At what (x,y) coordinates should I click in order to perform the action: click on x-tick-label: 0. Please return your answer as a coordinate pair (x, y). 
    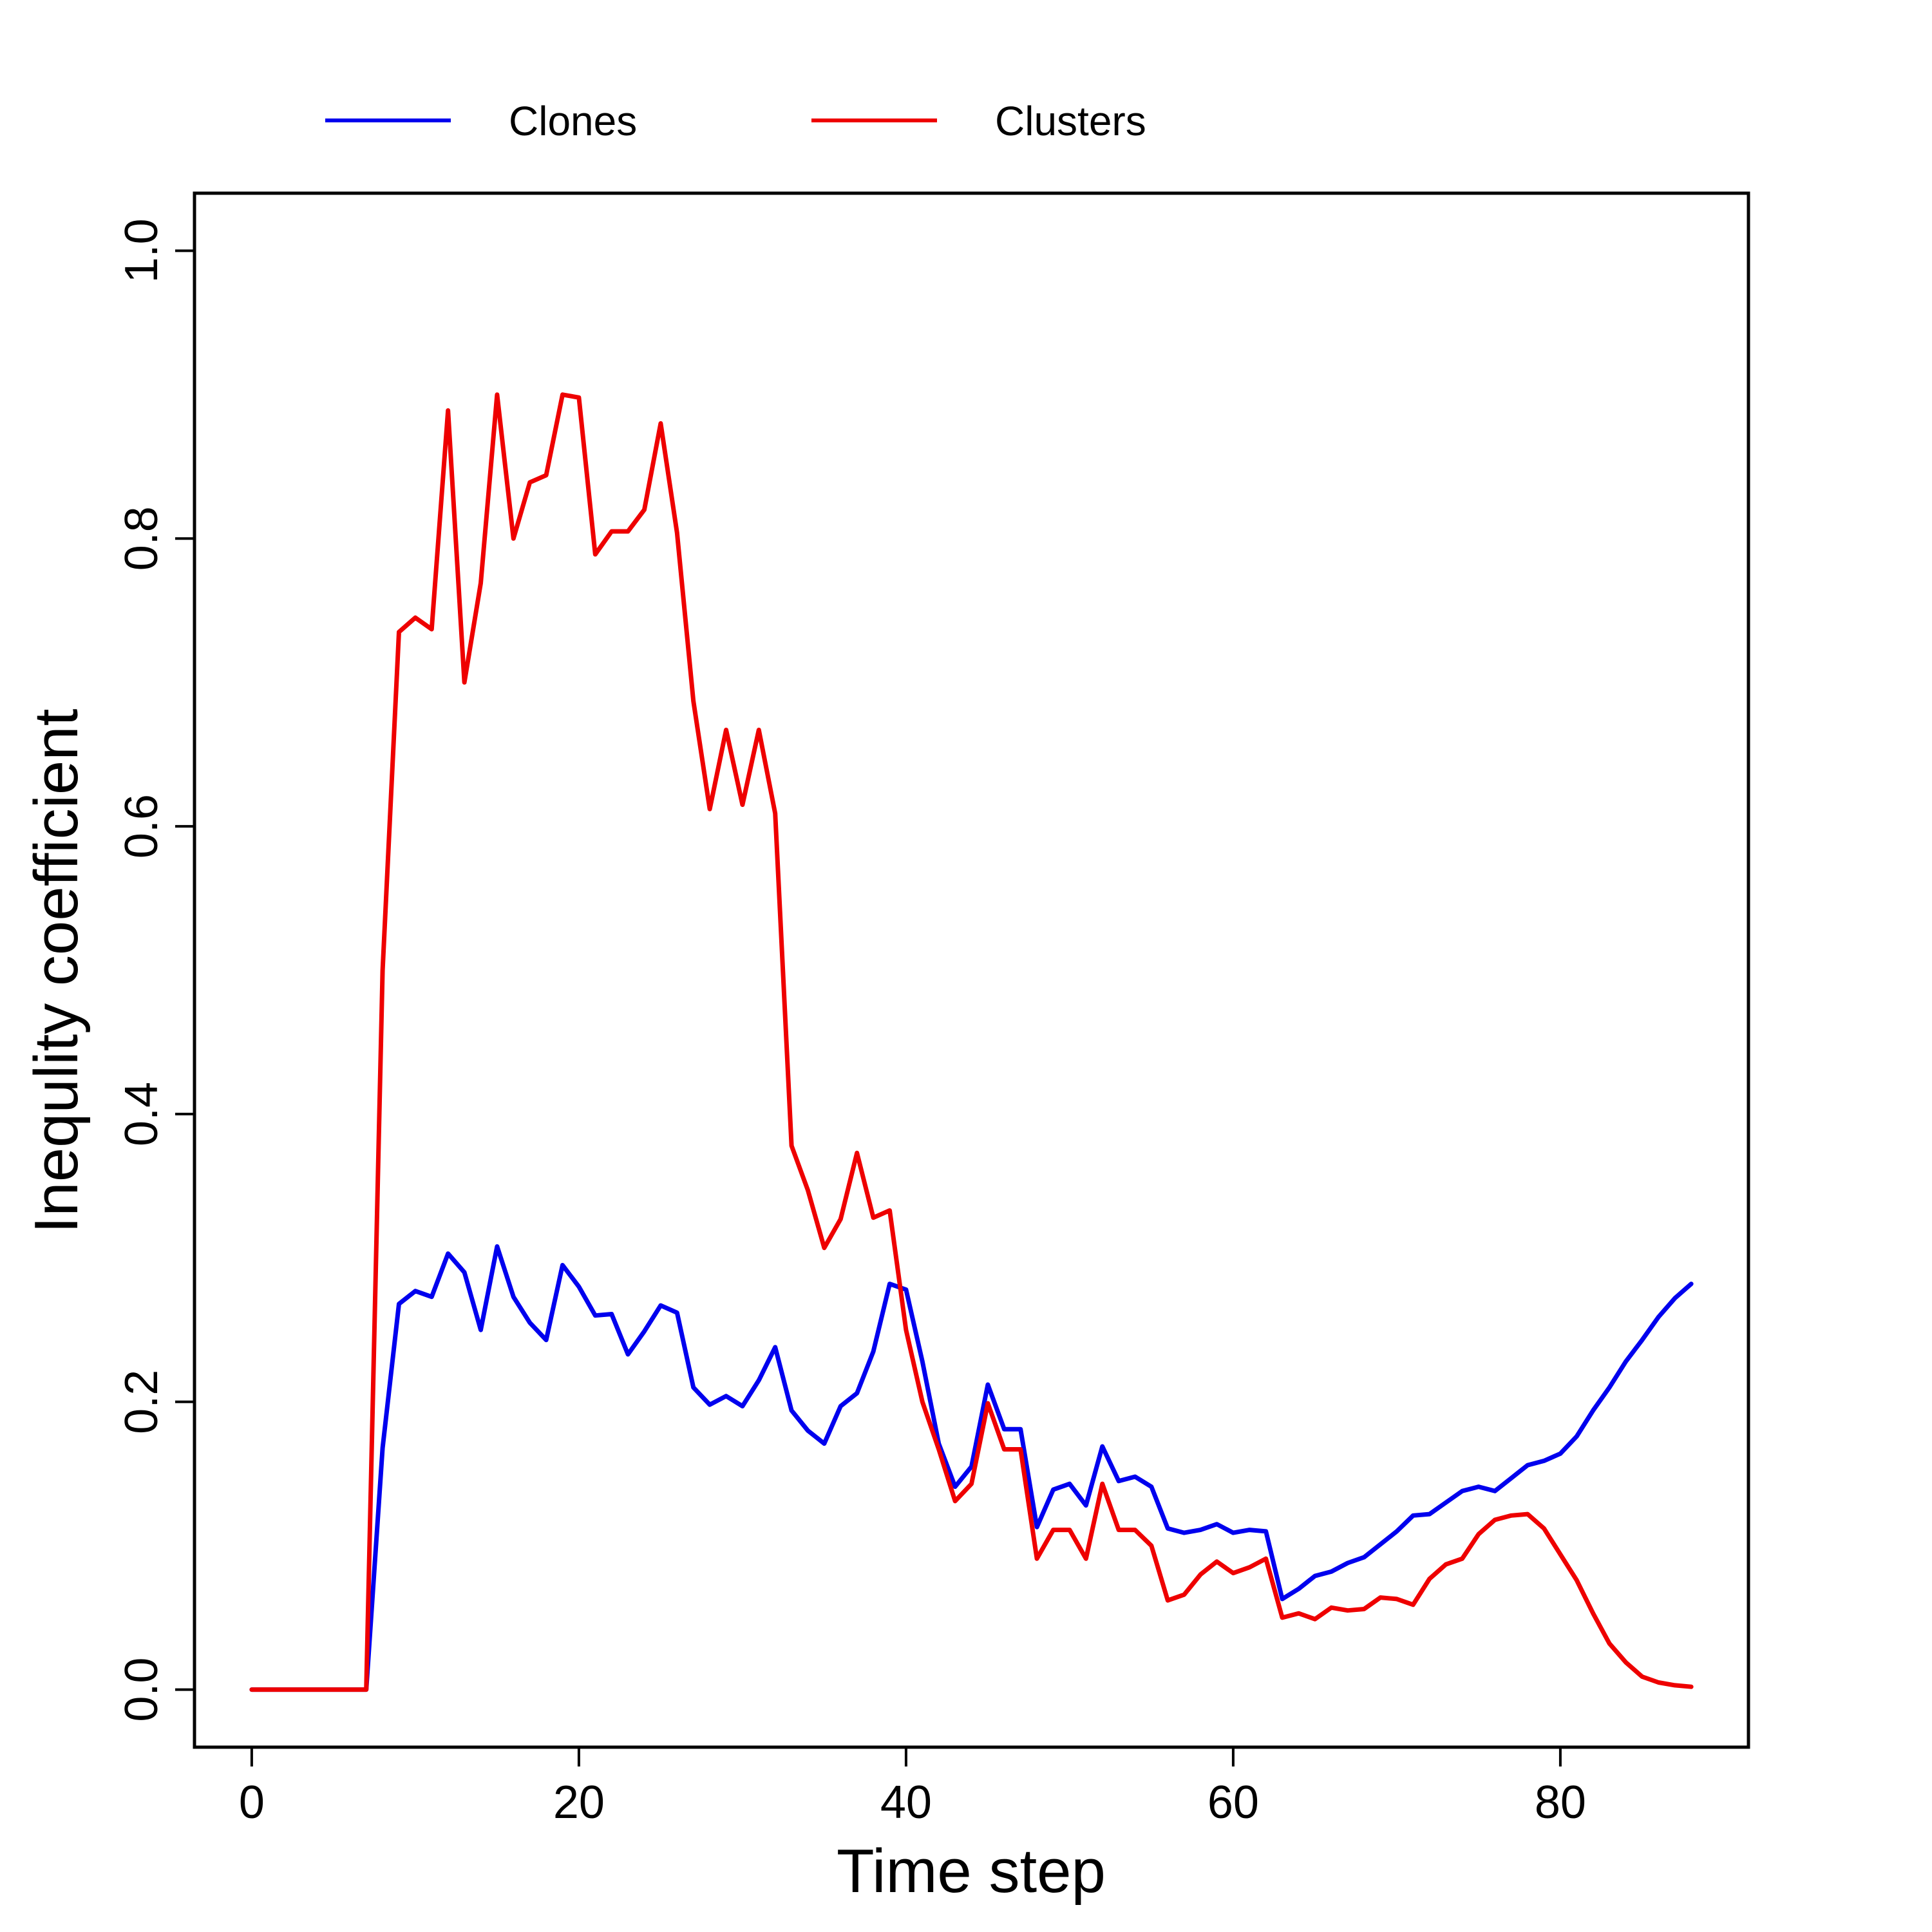
    Looking at the image, I should click on (252, 1803).